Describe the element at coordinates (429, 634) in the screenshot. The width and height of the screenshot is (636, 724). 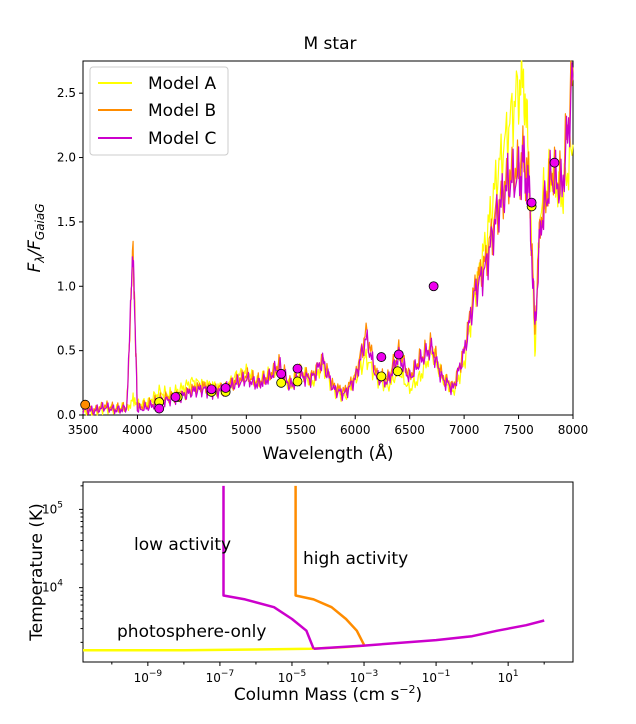
I see `profile-base-profile` at that location.